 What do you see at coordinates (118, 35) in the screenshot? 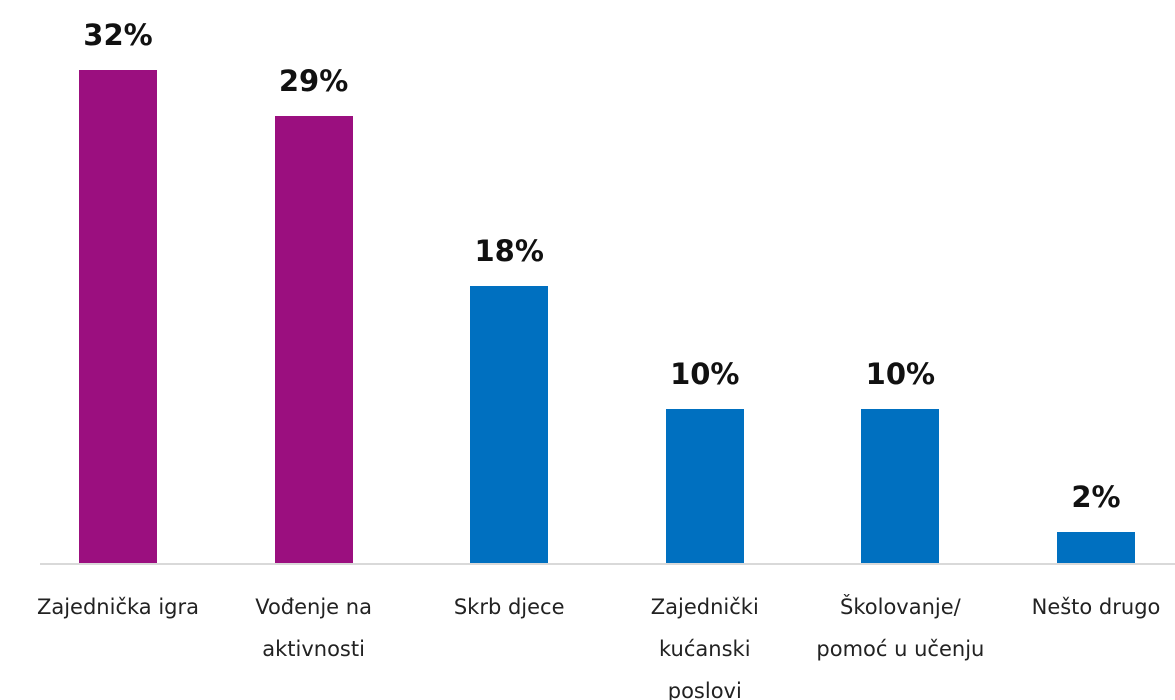
I see `value-label: 32%` at bounding box center [118, 35].